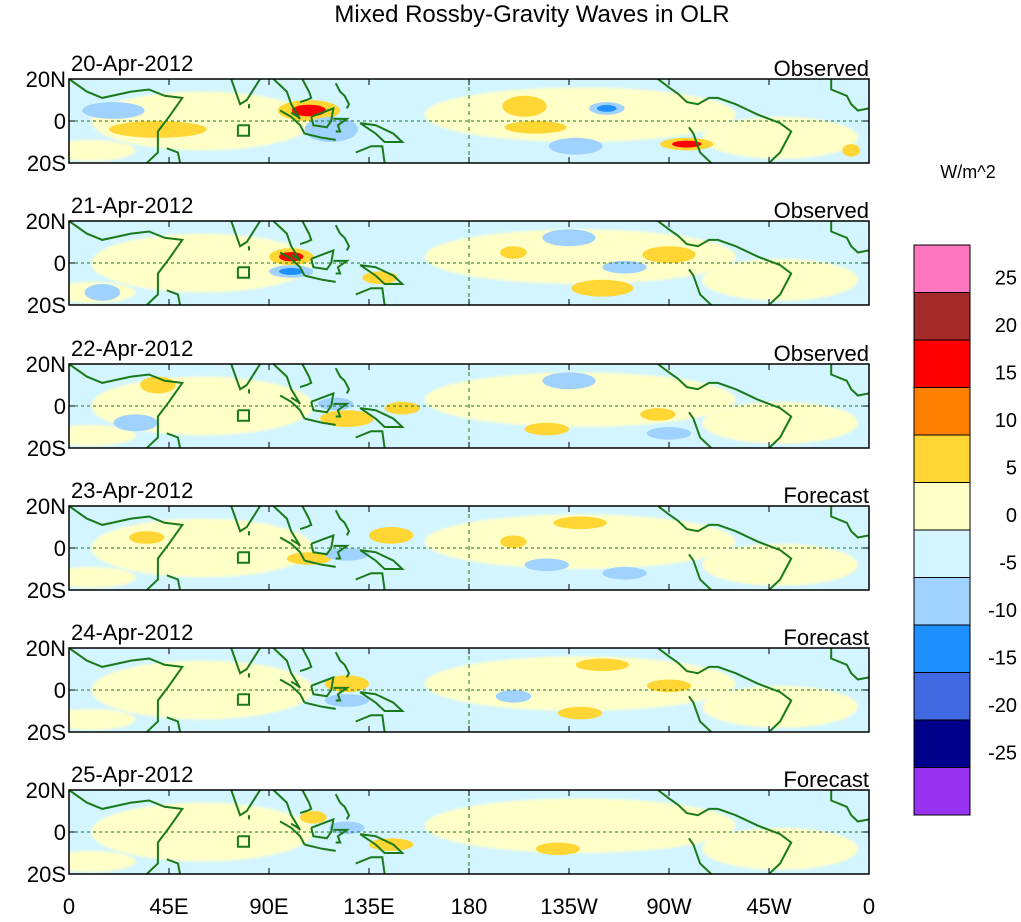 The height and width of the screenshot is (922, 1021). Describe the element at coordinates (826, 495) in the screenshot. I see `panel-status: Forecast` at that location.